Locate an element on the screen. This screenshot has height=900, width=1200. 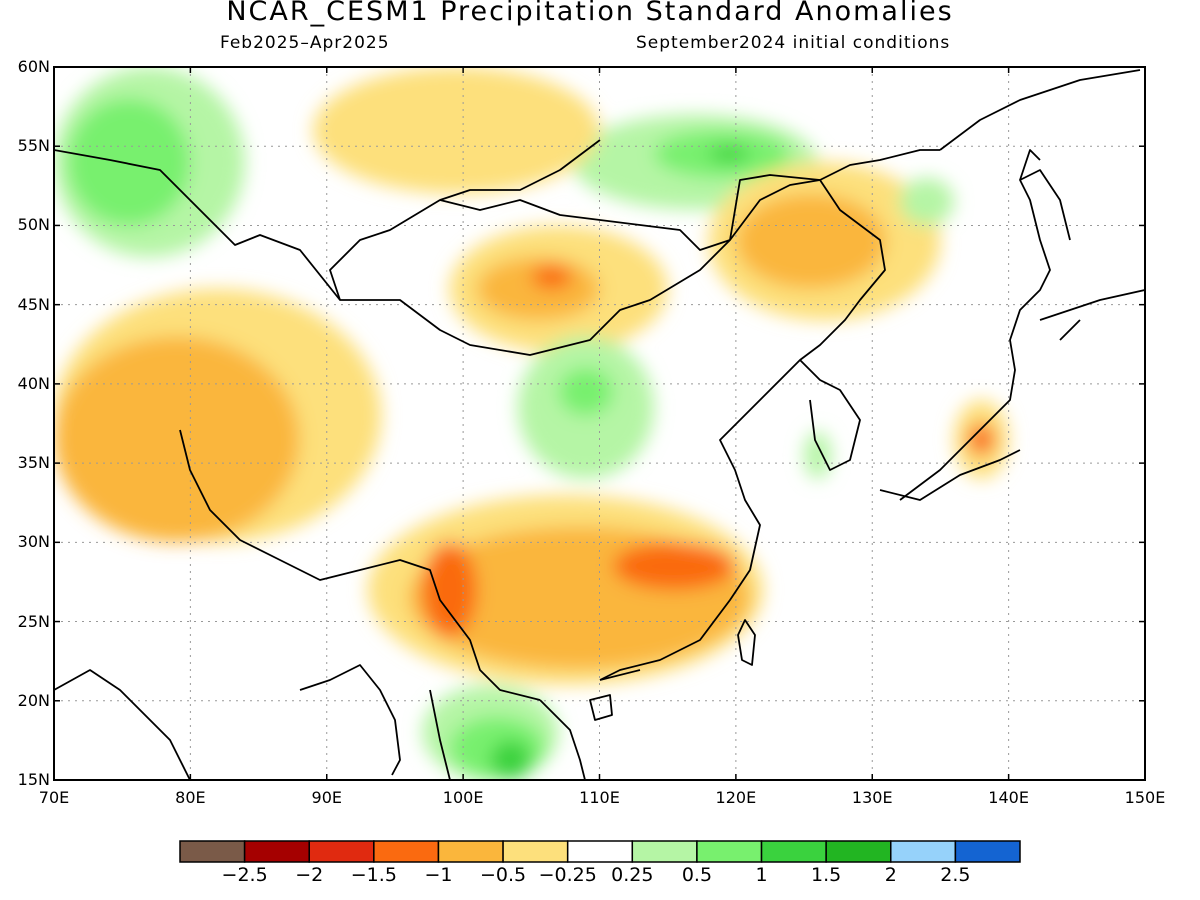
colorbar-label: 2 is located at coordinates (890, 875).